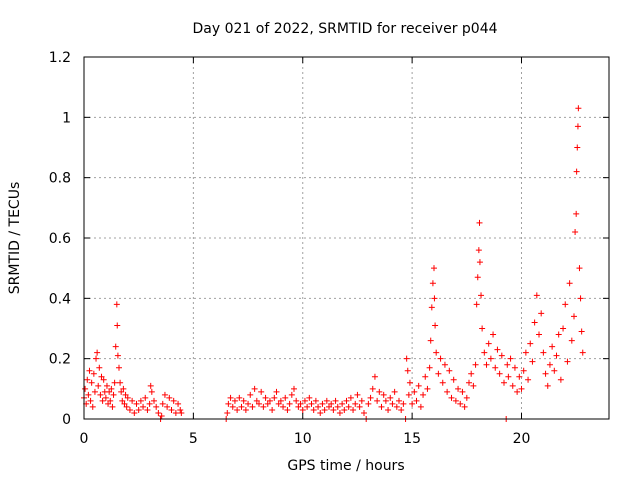  Describe the element at coordinates (60, 299) in the screenshot. I see `y-tick-label: 0.4` at that location.